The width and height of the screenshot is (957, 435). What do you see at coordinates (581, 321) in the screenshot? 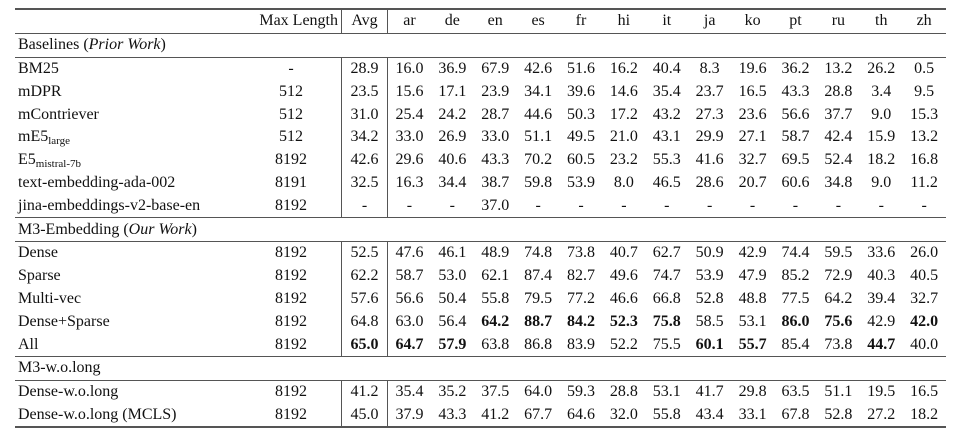
I see `score-cell-fr: 84.2` at bounding box center [581, 321].